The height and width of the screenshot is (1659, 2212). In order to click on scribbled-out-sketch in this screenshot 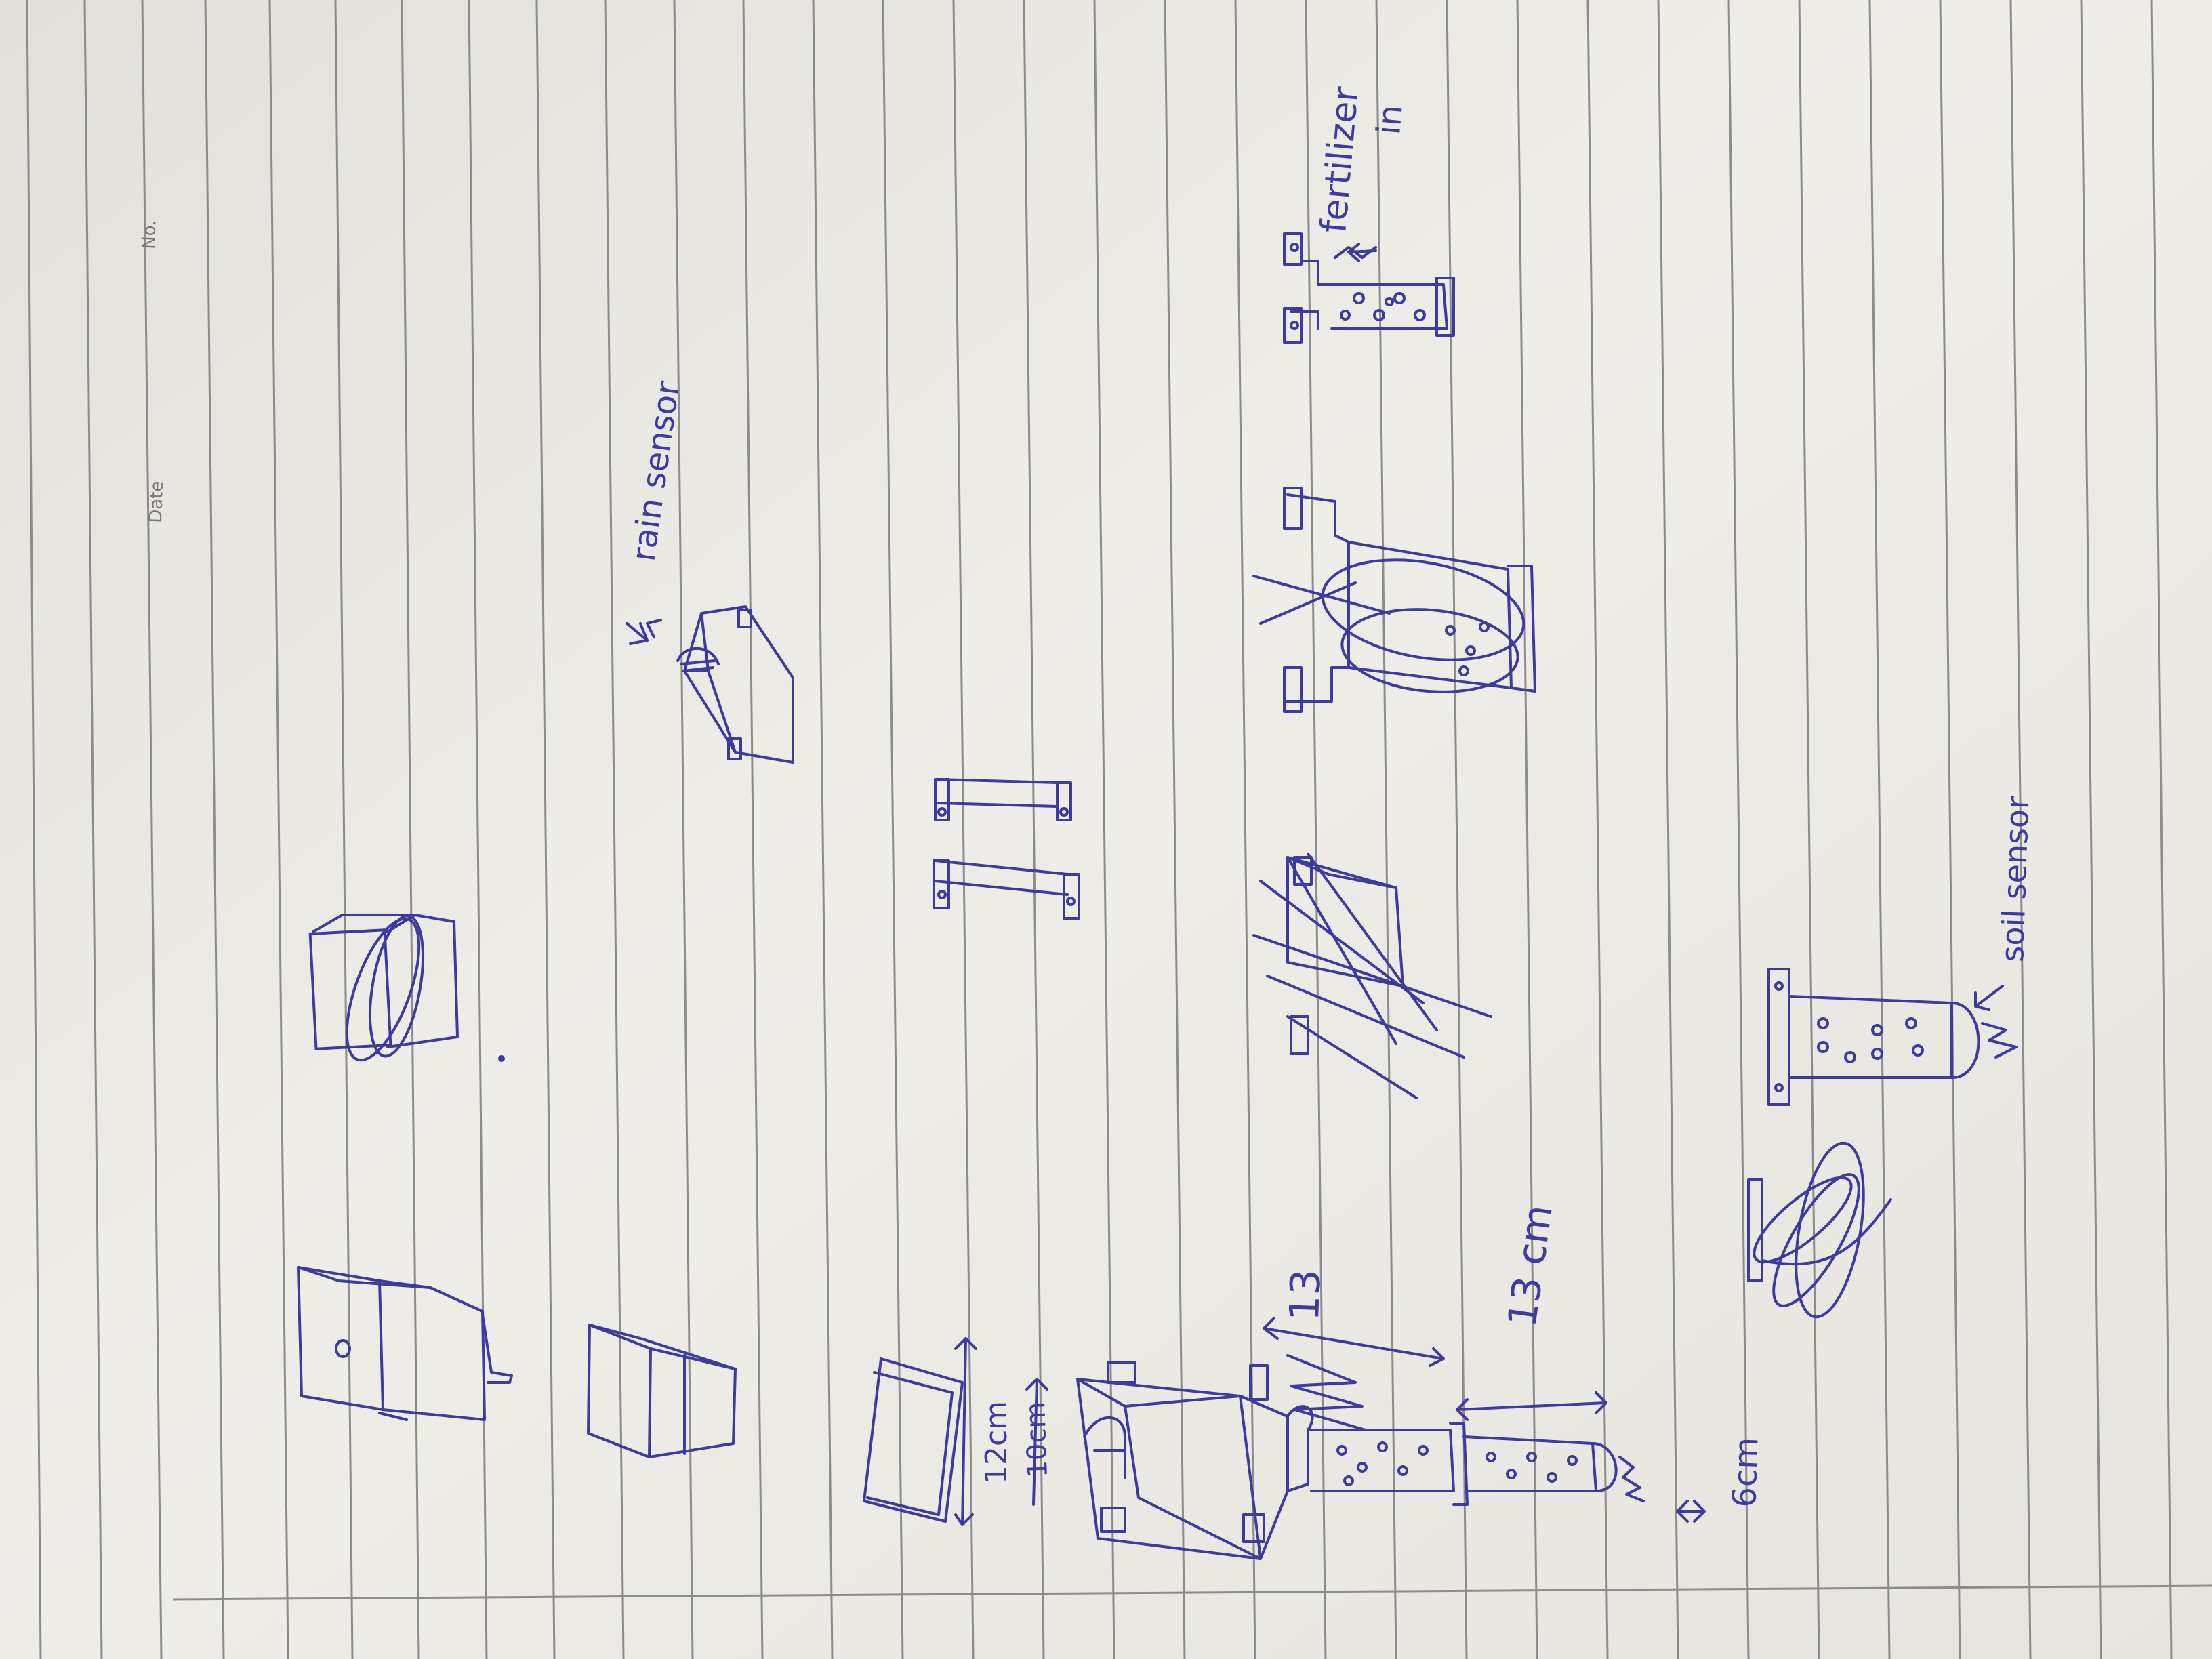, I will do `click(1372, 976)`.